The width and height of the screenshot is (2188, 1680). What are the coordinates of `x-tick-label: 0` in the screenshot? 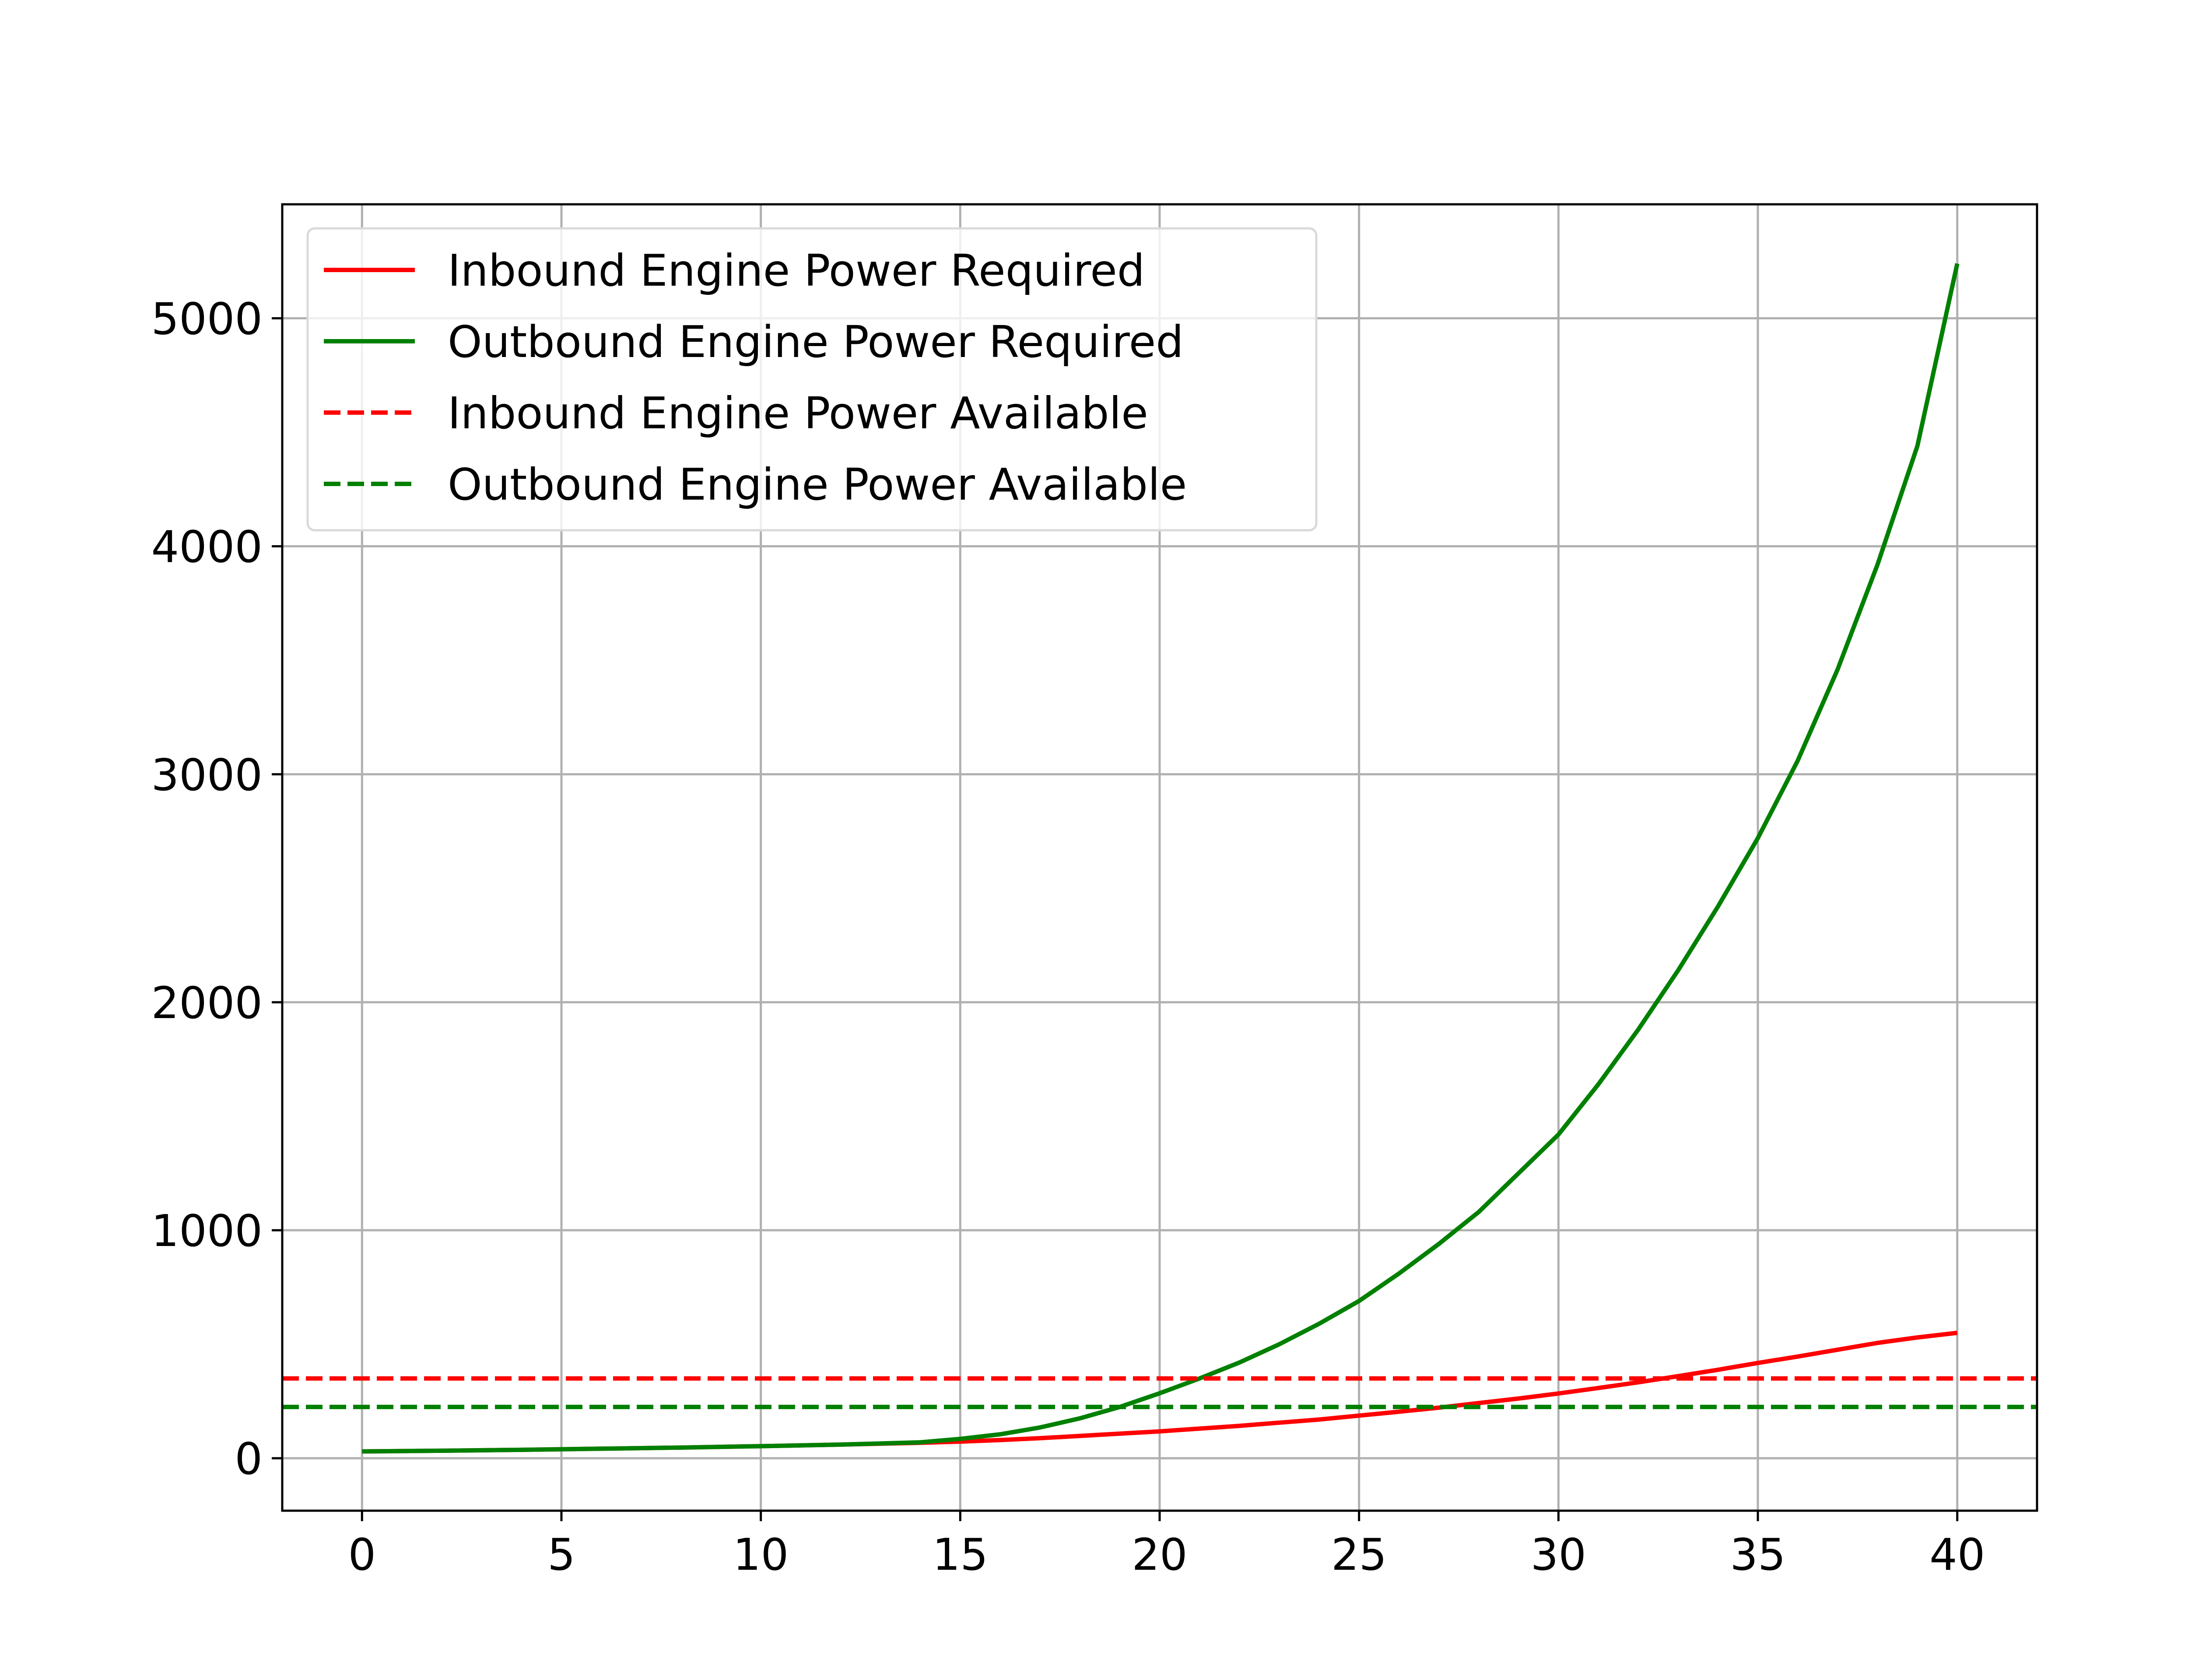 It's located at (362, 1554).